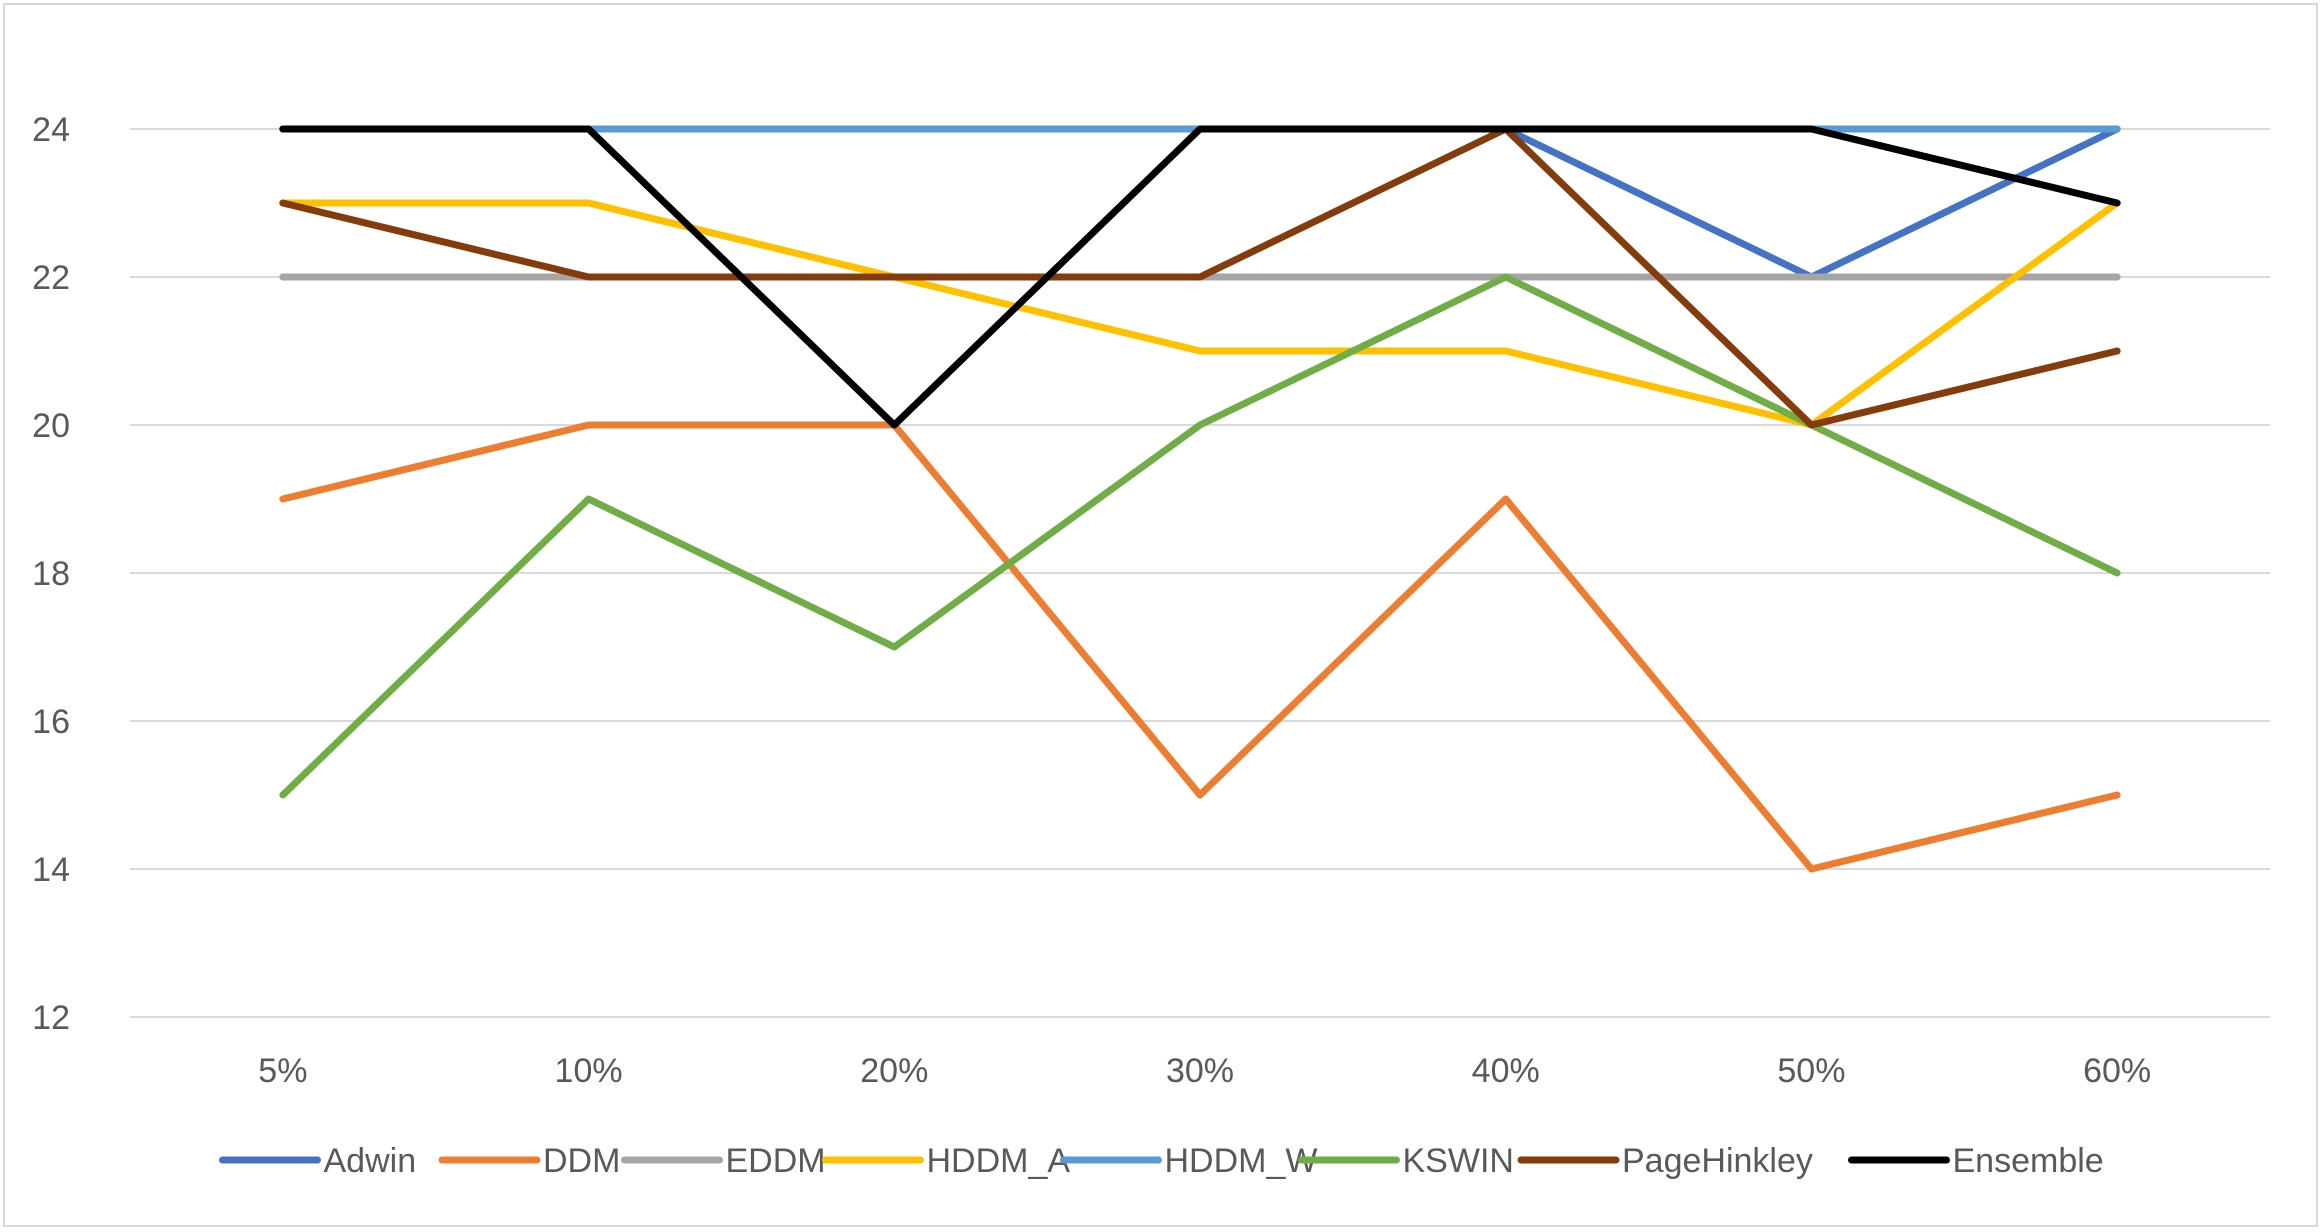 This screenshot has height=1232, width=2323. I want to click on legend-label: Ensemble, so click(2028, 1161).